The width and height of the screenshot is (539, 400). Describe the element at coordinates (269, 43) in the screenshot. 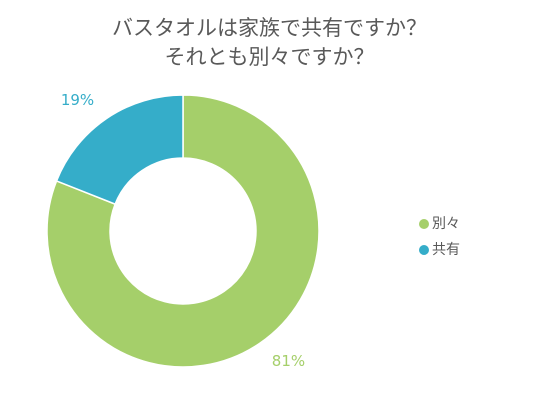

I see `chart-title: バスタオルは家族で共有ですか？ それとも別々ですか？` at that location.